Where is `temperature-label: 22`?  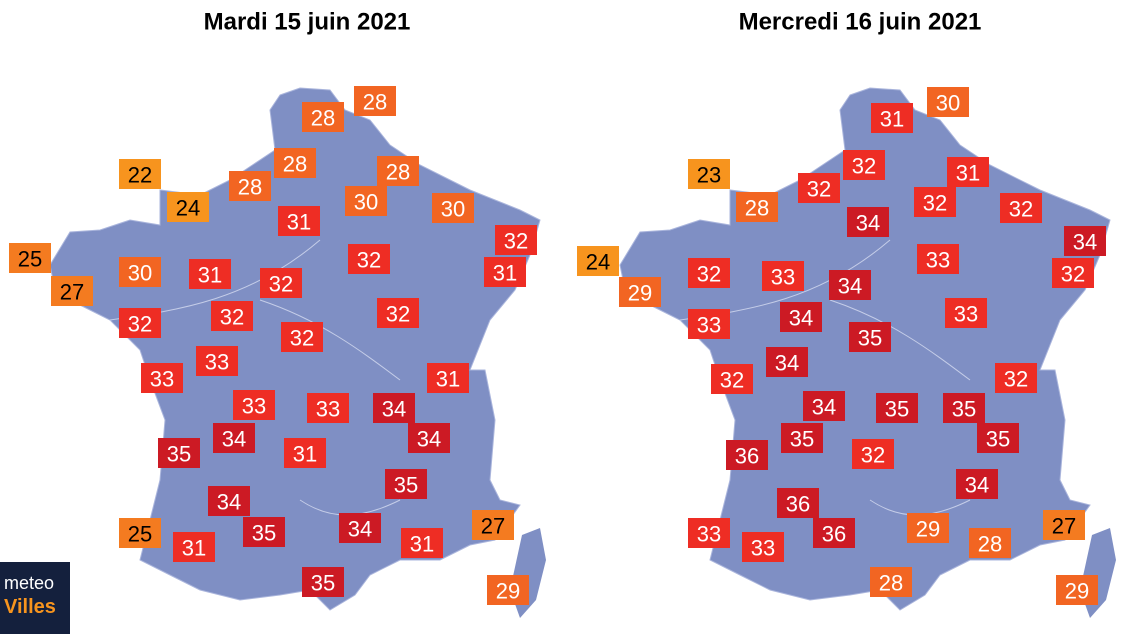 temperature-label: 22 is located at coordinates (140, 175).